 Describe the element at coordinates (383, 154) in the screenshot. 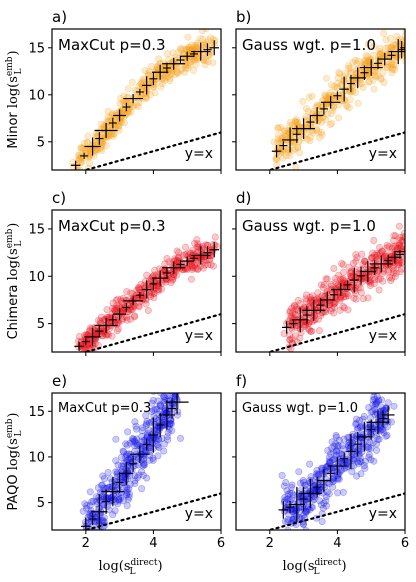

I see `reference-line-label: y=x` at that location.